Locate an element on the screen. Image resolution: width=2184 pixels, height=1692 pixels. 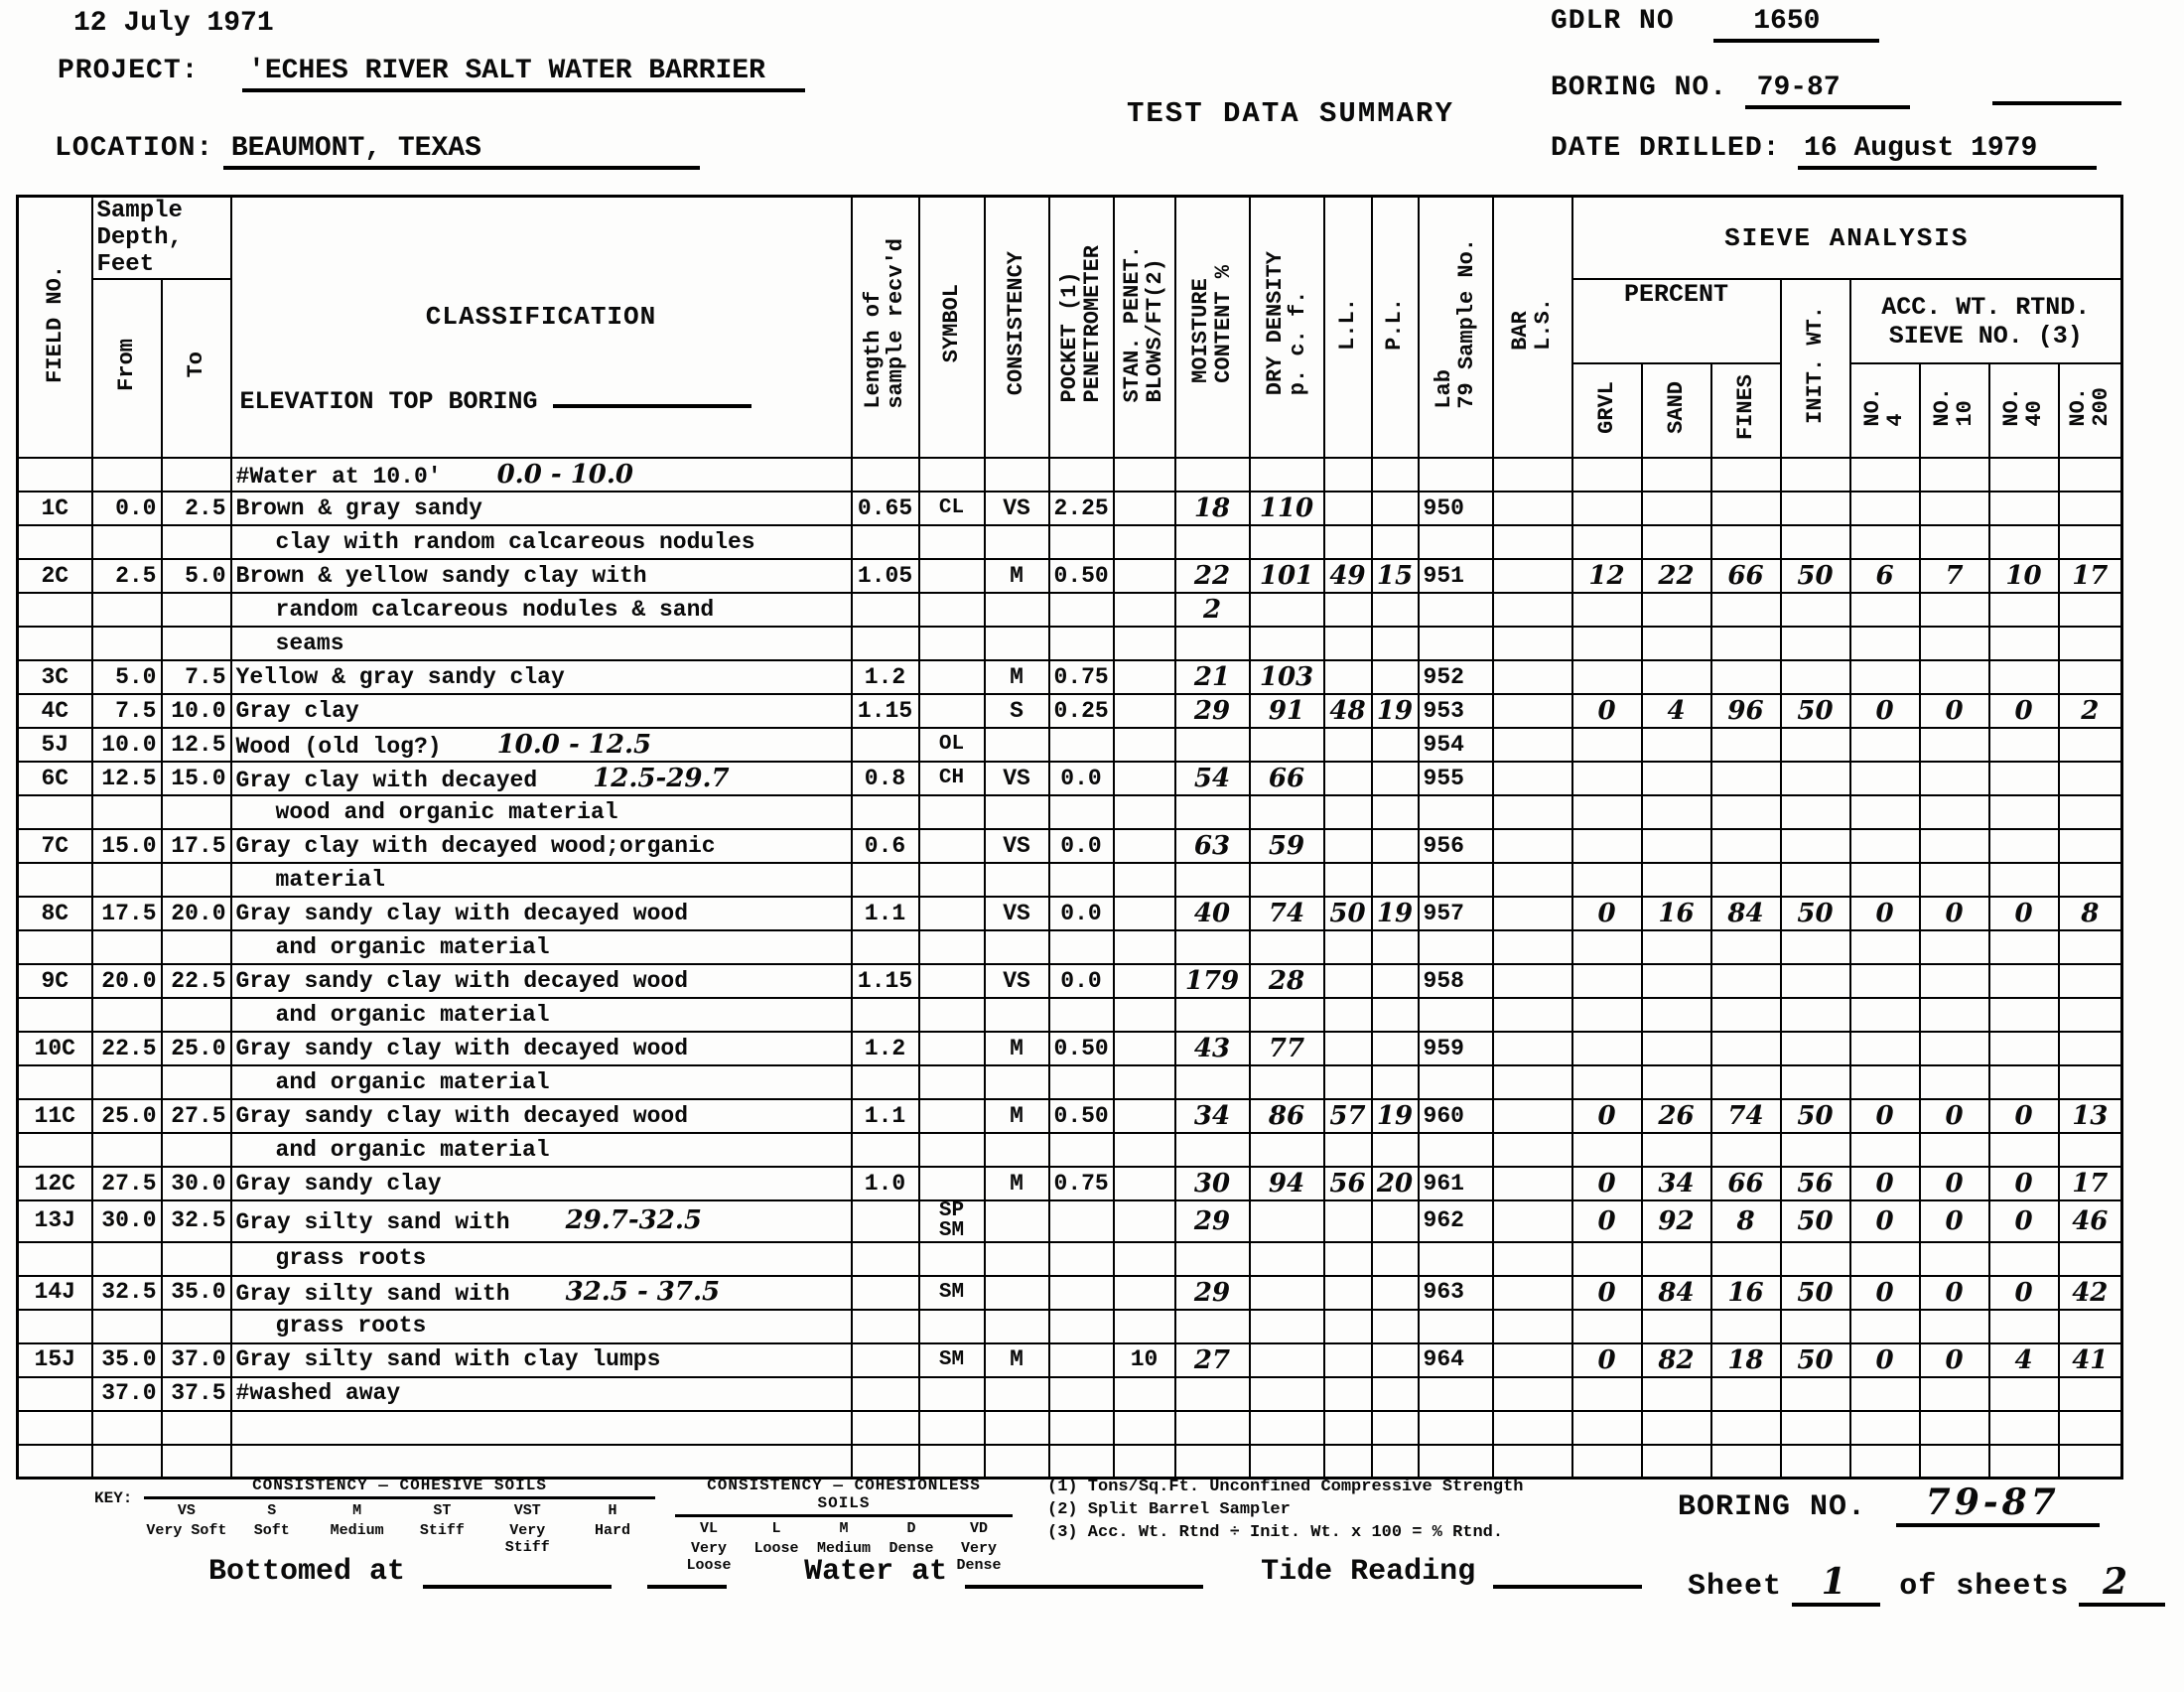
cell-from: 20.0 is located at coordinates (126, 981).